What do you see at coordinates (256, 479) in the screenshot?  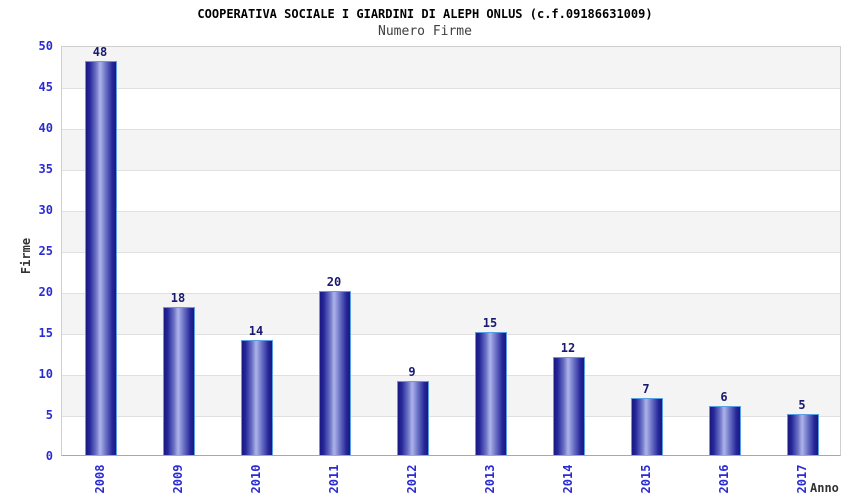 I see `x-tick-label: 2010` at bounding box center [256, 479].